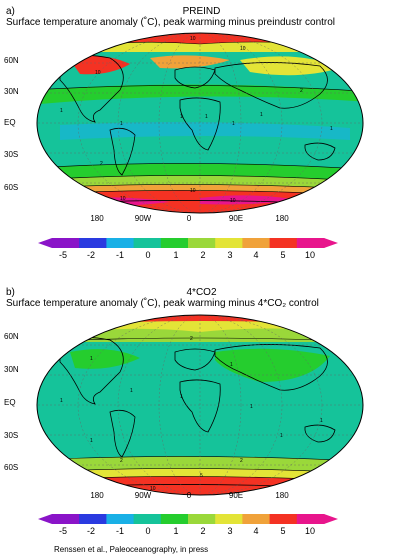 The height and width of the screenshot is (558, 403). I want to click on lat-label-60s-a: 60S, so click(11, 187).